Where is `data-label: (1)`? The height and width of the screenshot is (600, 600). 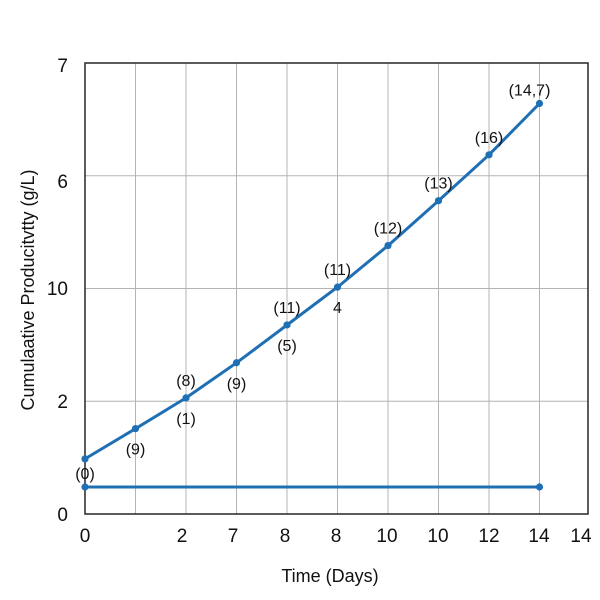
data-label: (1) is located at coordinates (186, 419).